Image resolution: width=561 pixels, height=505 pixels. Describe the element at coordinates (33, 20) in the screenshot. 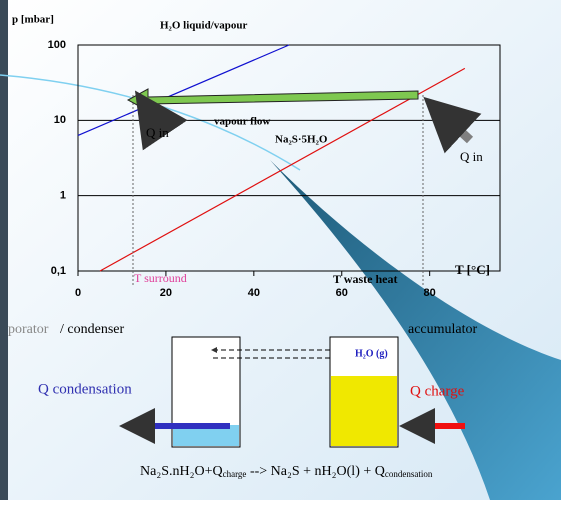

I see `y-label: p [mbar]` at that location.